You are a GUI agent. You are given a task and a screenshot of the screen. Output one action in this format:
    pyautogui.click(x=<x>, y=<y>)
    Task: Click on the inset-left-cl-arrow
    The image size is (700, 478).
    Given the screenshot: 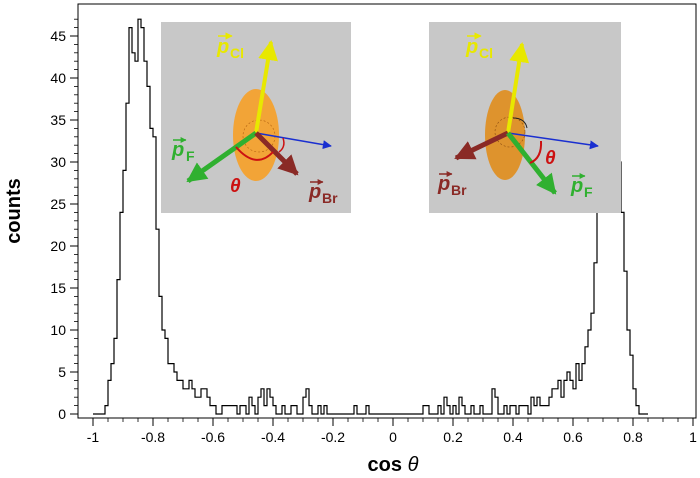 What is the action you would take?
    pyautogui.click(x=266, y=87)
    